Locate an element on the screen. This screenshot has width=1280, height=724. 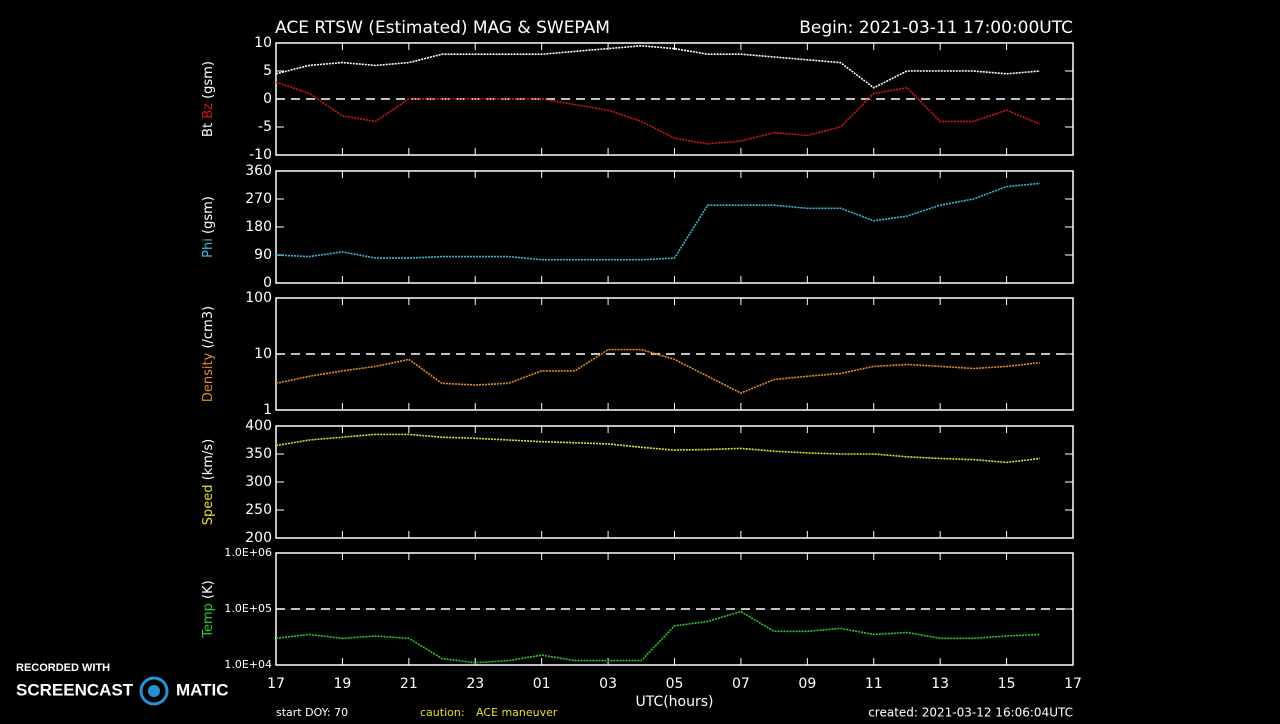
x-tick-label: 07 is located at coordinates (741, 684).